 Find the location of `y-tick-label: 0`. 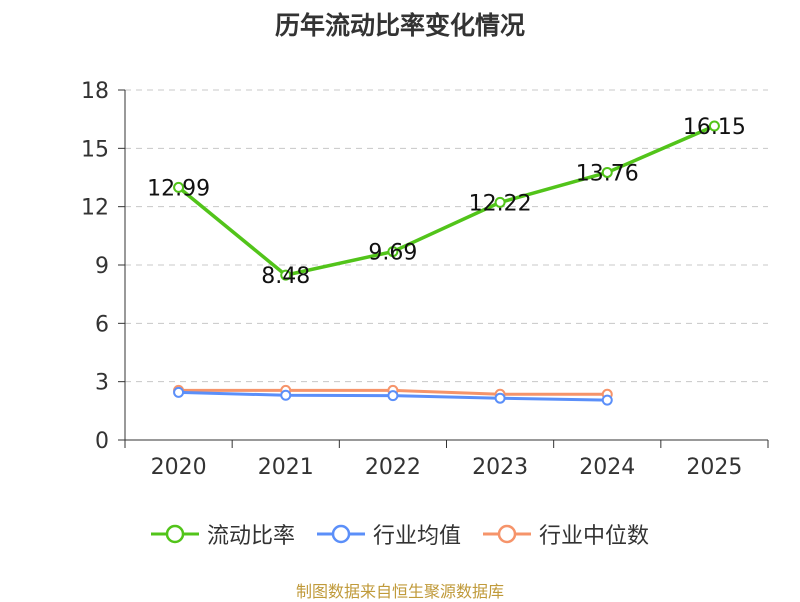

y-tick-label: 0 is located at coordinates (102, 441).